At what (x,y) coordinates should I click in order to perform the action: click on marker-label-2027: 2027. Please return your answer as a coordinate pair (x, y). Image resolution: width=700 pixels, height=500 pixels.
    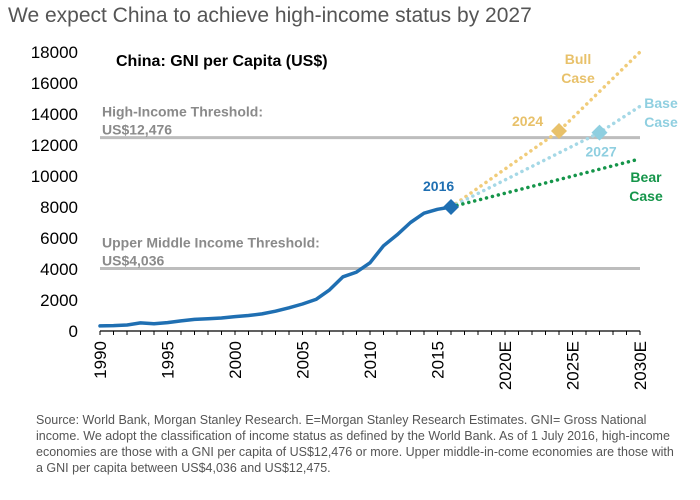
    Looking at the image, I should click on (601, 152).